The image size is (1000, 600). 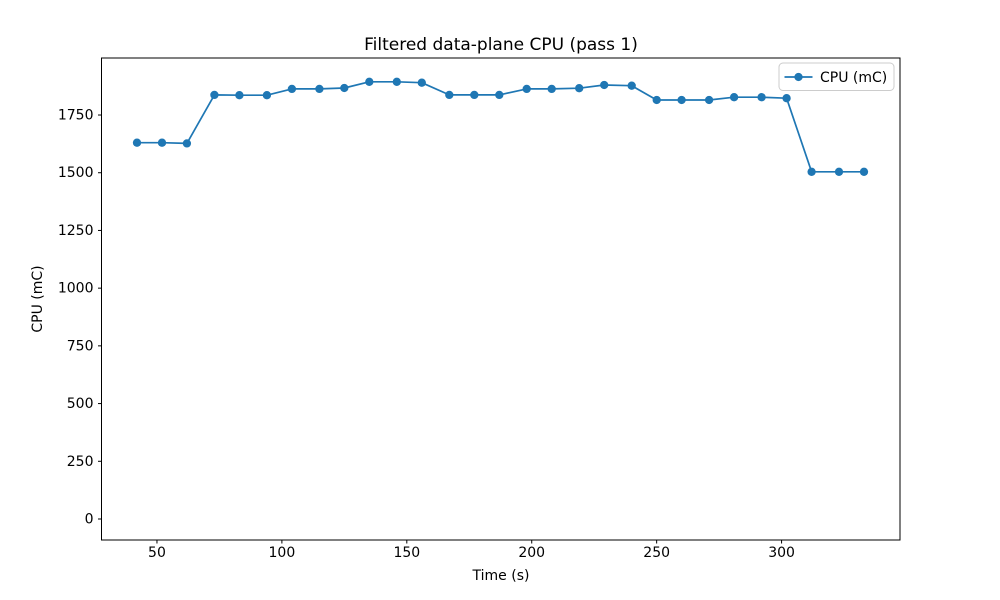 I want to click on y-tick-label: 1750, so click(x=76, y=116).